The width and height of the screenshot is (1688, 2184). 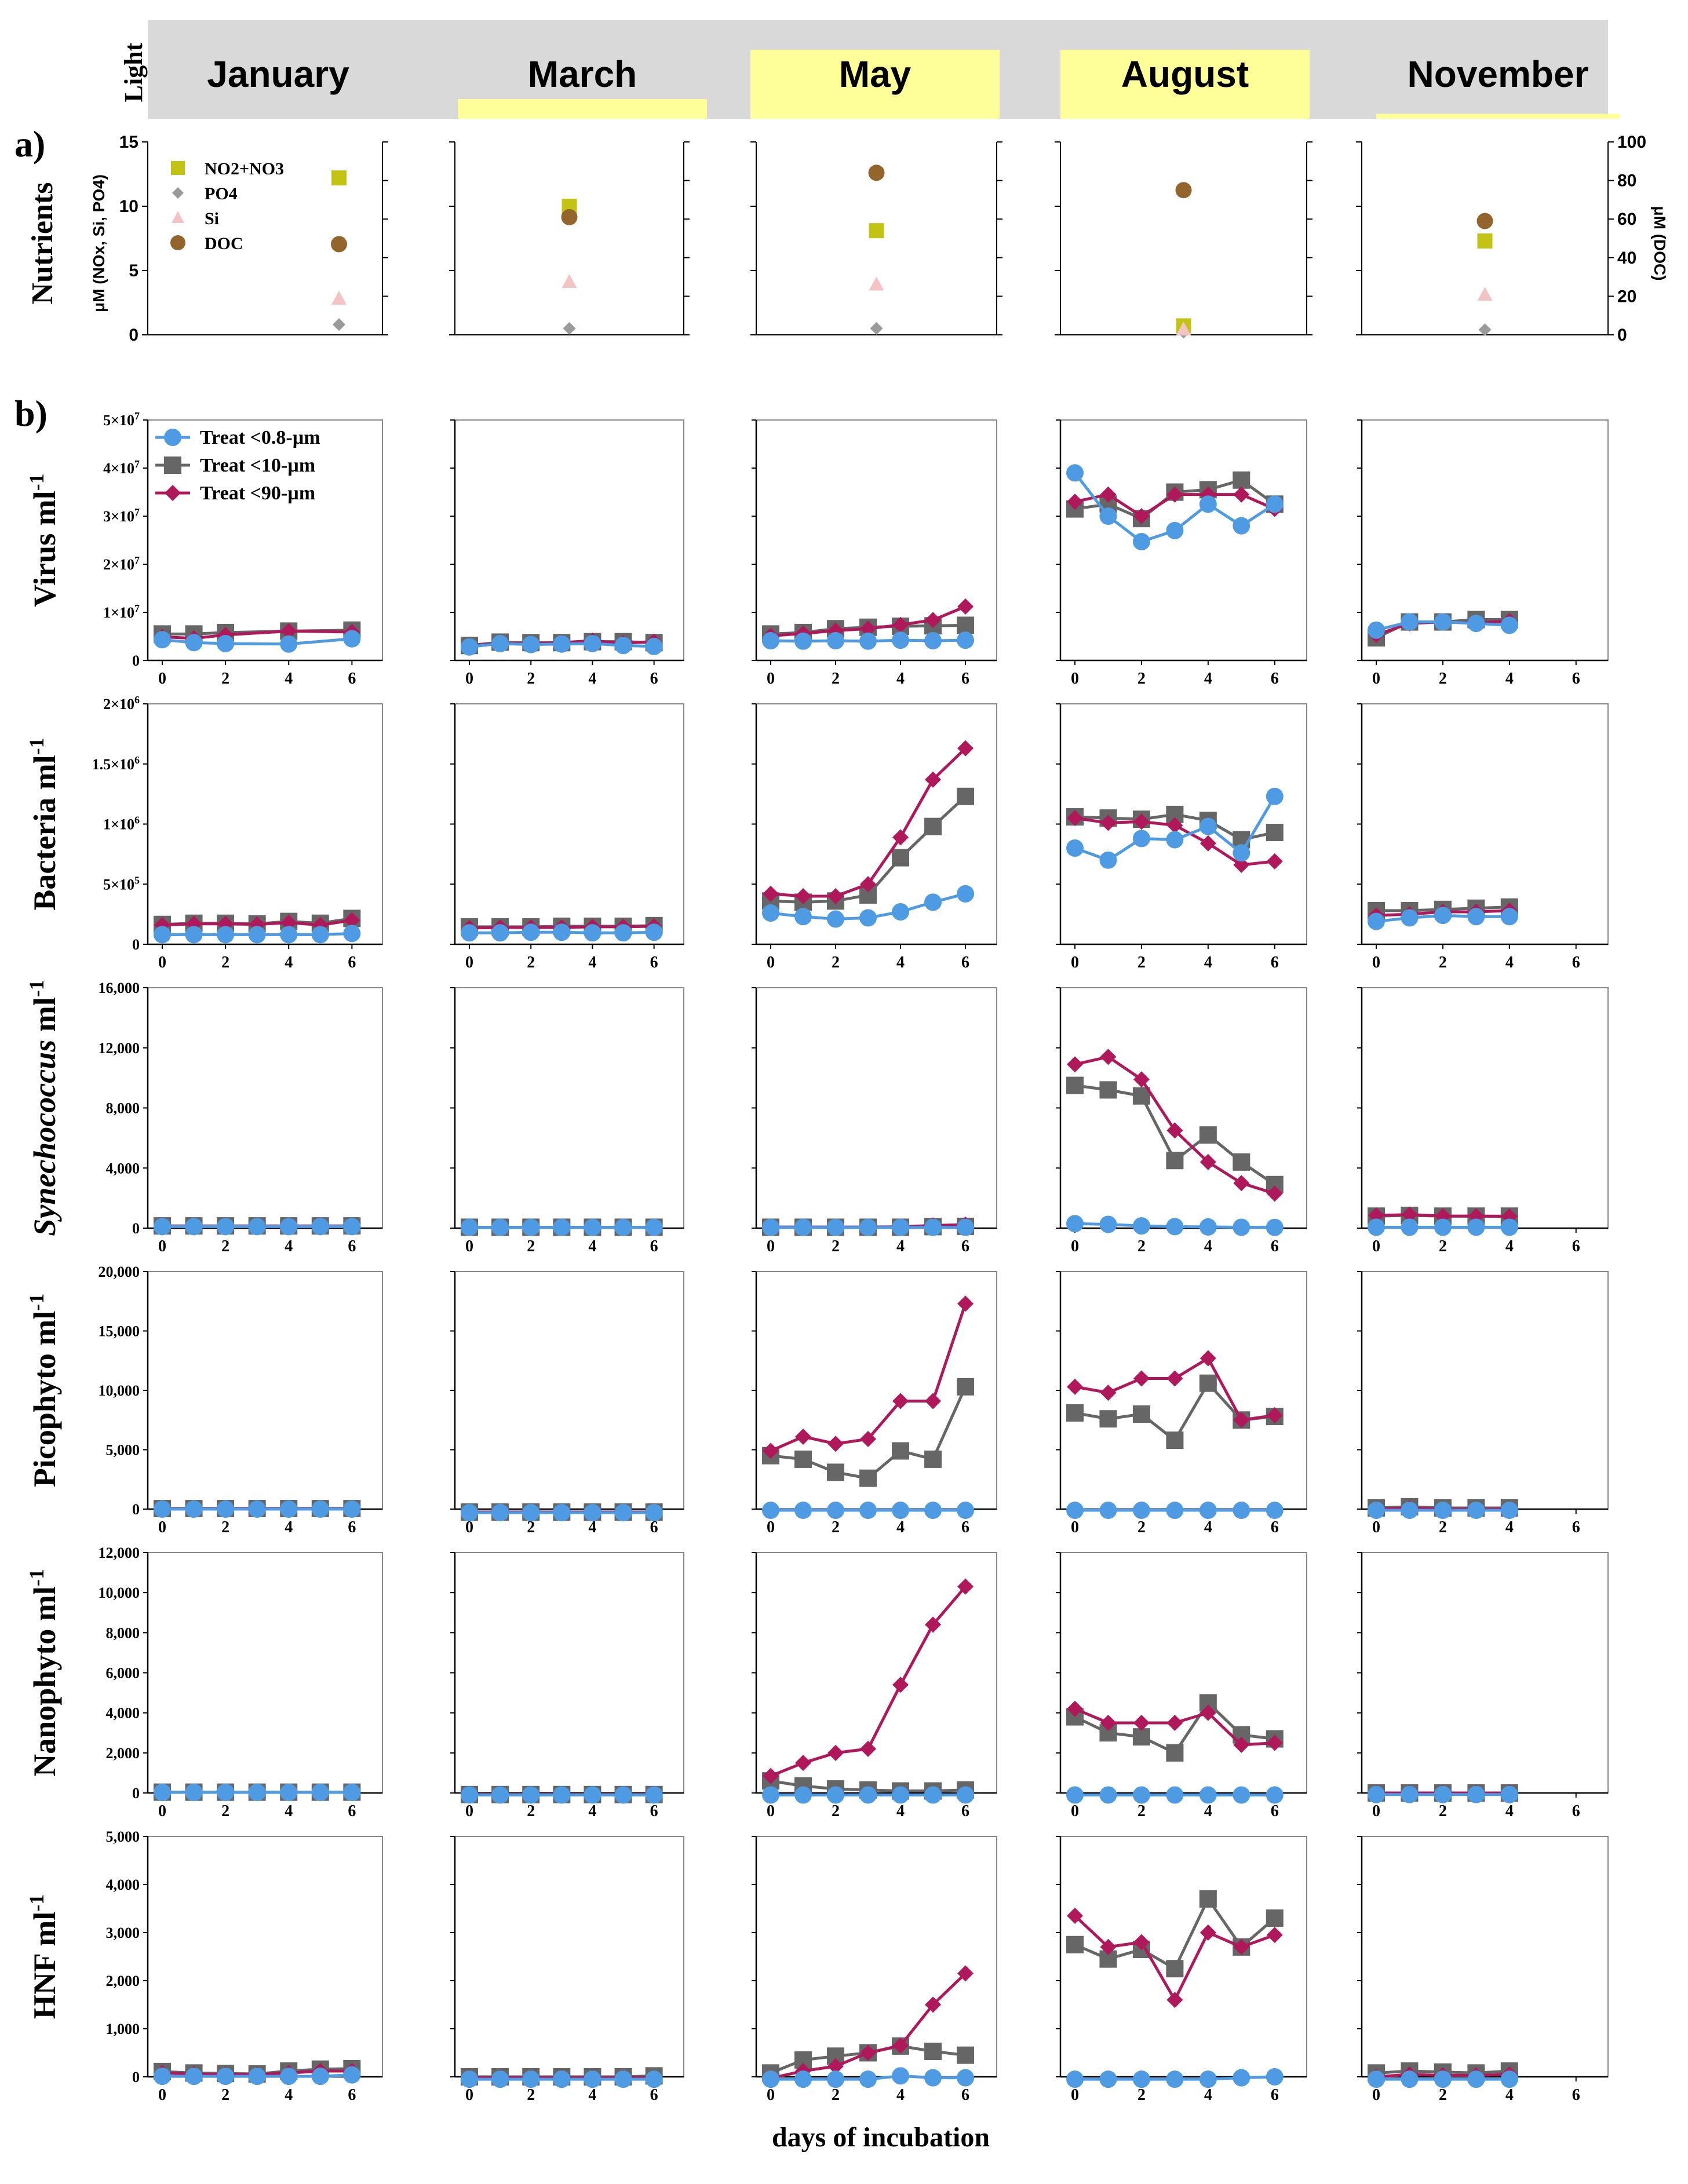 What do you see at coordinates (120, 1593) in the screenshot?
I see `y-tick-label: 10,000` at bounding box center [120, 1593].